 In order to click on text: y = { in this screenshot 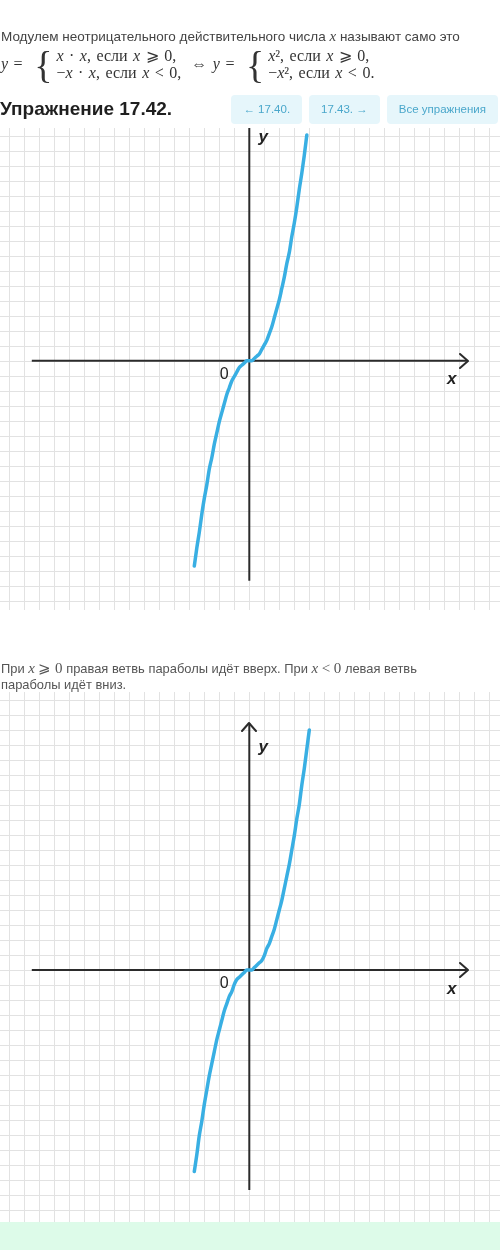, I will do `click(27, 64)`.